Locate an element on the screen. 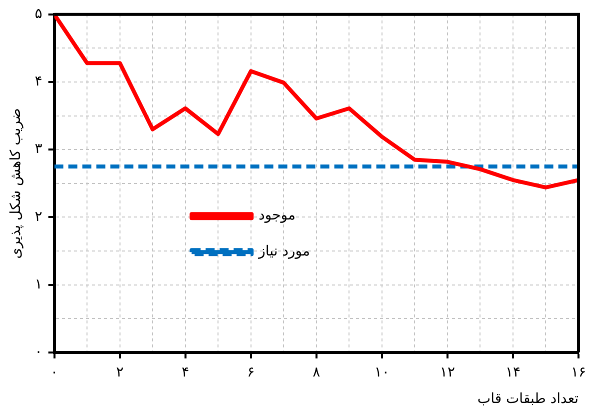 This screenshot has width=592, height=414. y-tick-label: ۲ is located at coordinates (38, 216).